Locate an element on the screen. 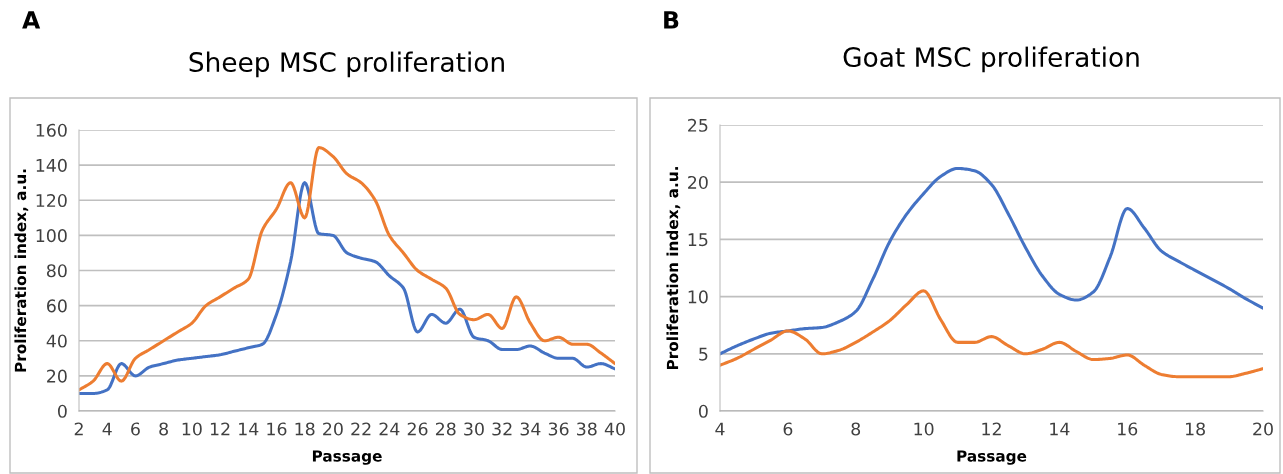 Image resolution: width=1283 pixels, height=474 pixels. y-tick-label: 160 is located at coordinates (51, 130).